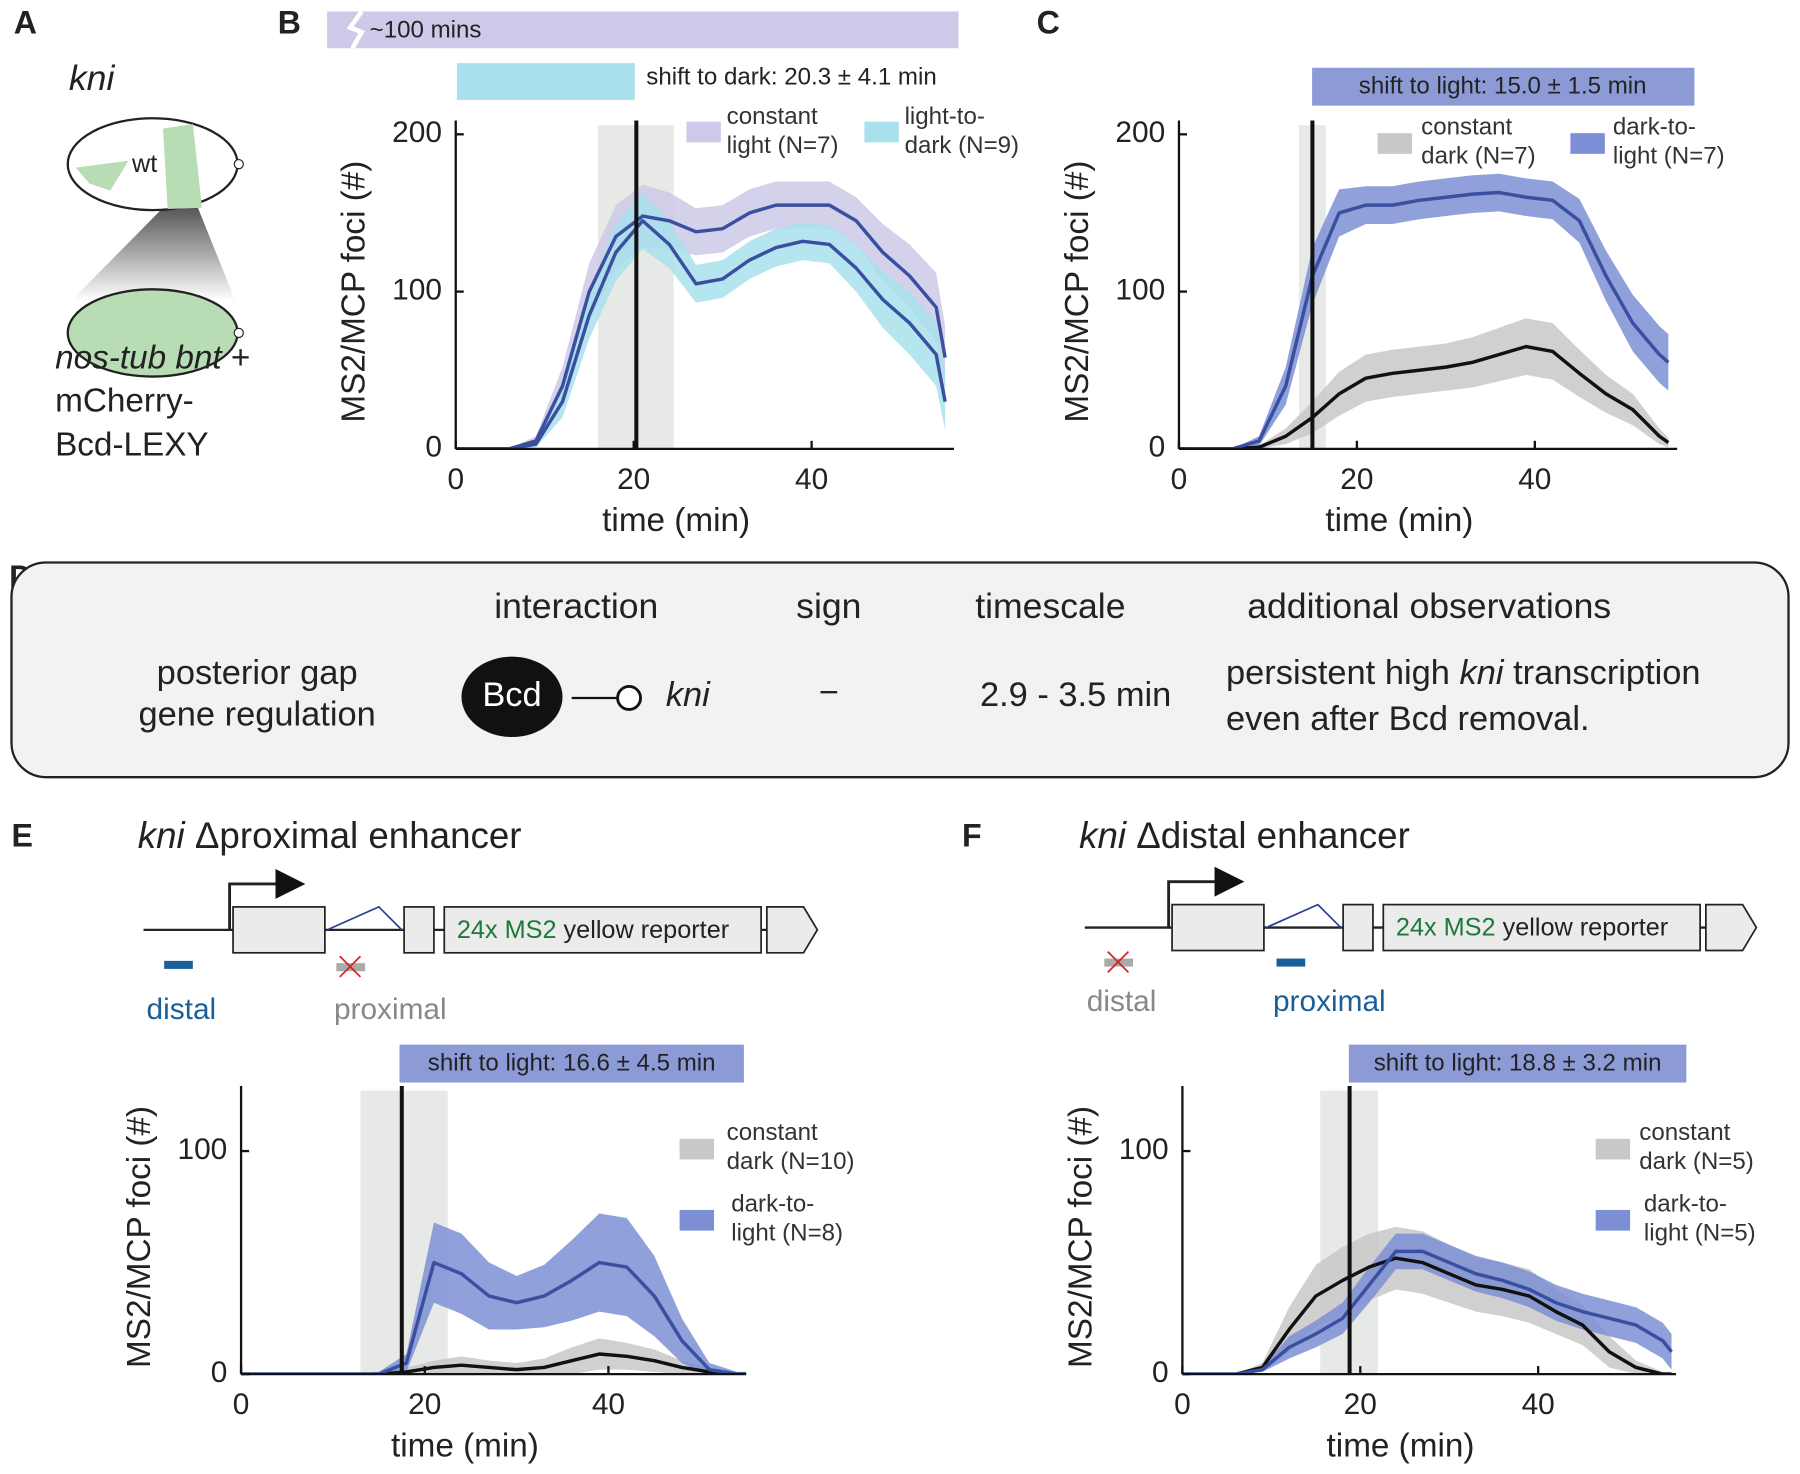 The width and height of the screenshot is (1800, 1474). I want to click on projection, so click(153, 253).